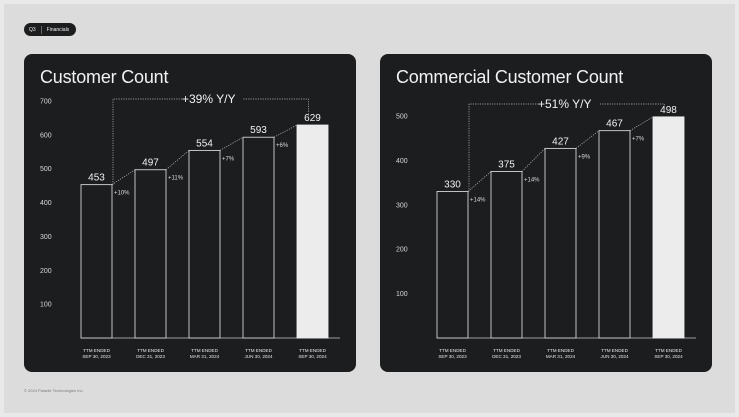 The image size is (739, 417). Describe the element at coordinates (564, 104) in the screenshot. I see `yoy-label: +51% Y/Y` at that location.